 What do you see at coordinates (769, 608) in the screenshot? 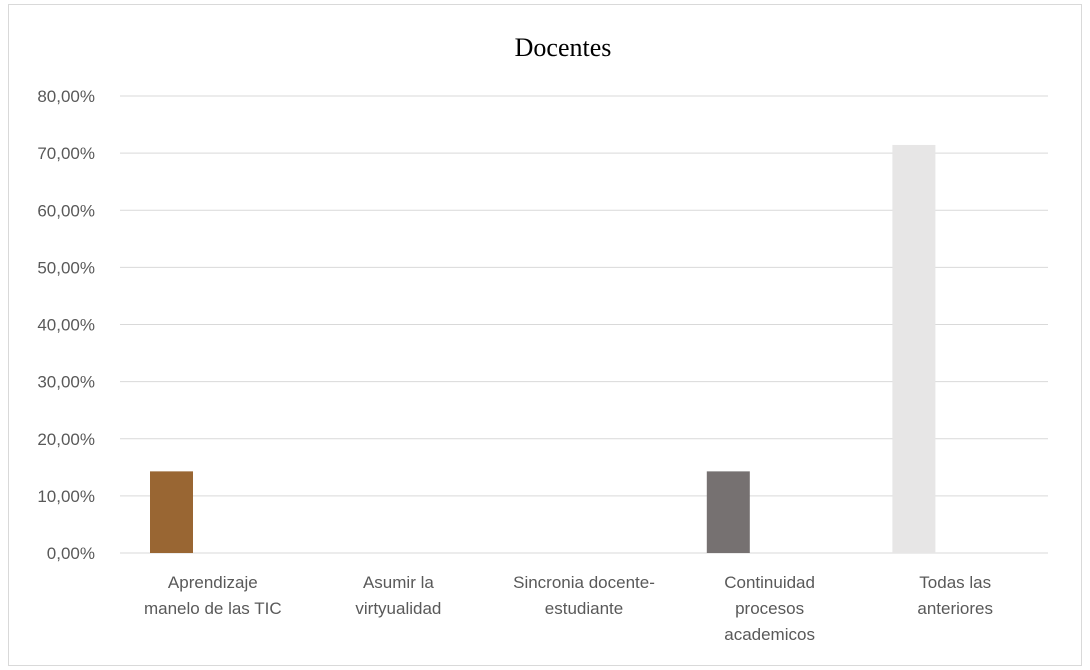
I see `category-label: procesos` at bounding box center [769, 608].